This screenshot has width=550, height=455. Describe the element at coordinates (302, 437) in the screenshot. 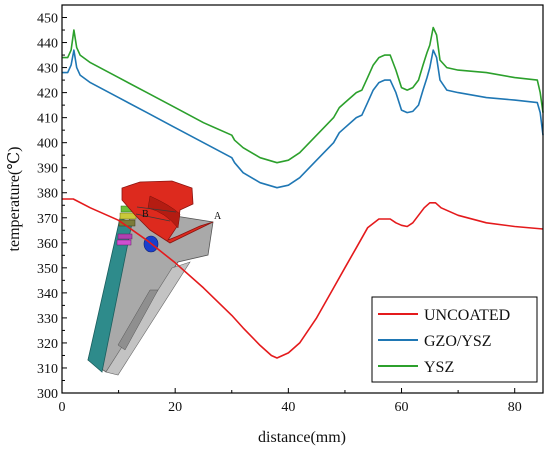

I see `x-axis-title: distance(mm)` at that location.